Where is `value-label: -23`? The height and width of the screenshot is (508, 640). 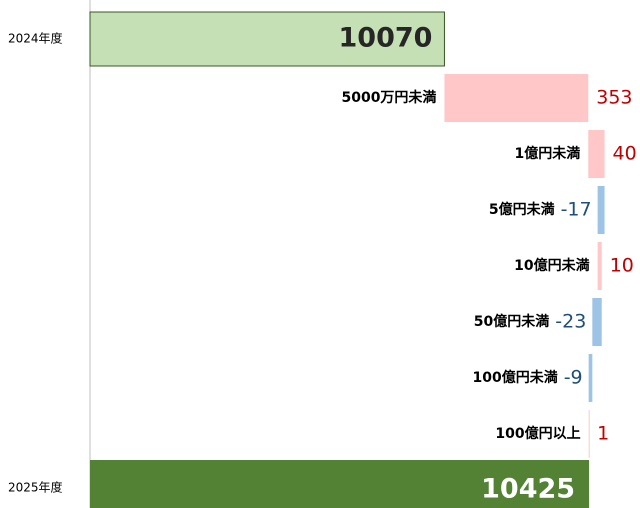
value-label: -23 is located at coordinates (570, 322).